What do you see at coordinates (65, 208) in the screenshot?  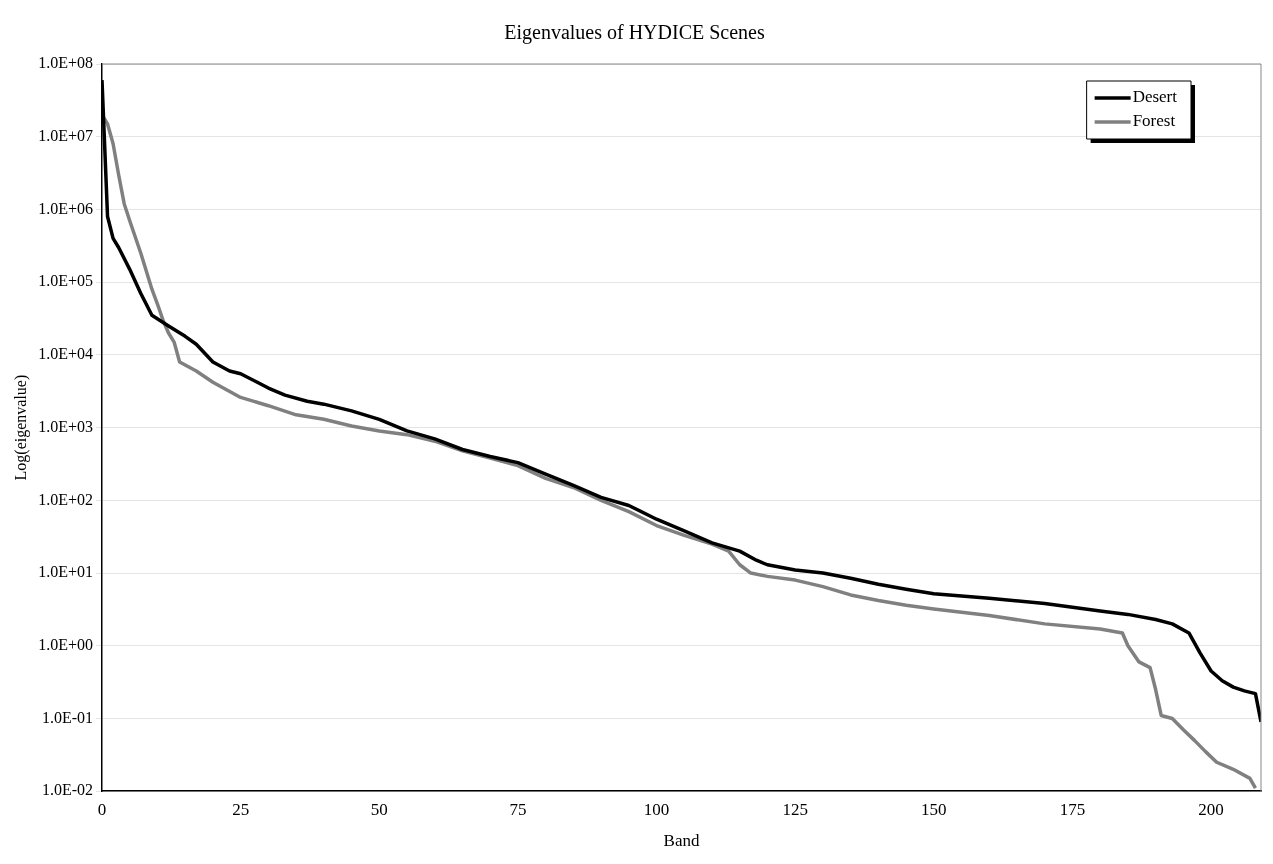 I see `y-tick-label: 1.0E+06` at bounding box center [65, 208].